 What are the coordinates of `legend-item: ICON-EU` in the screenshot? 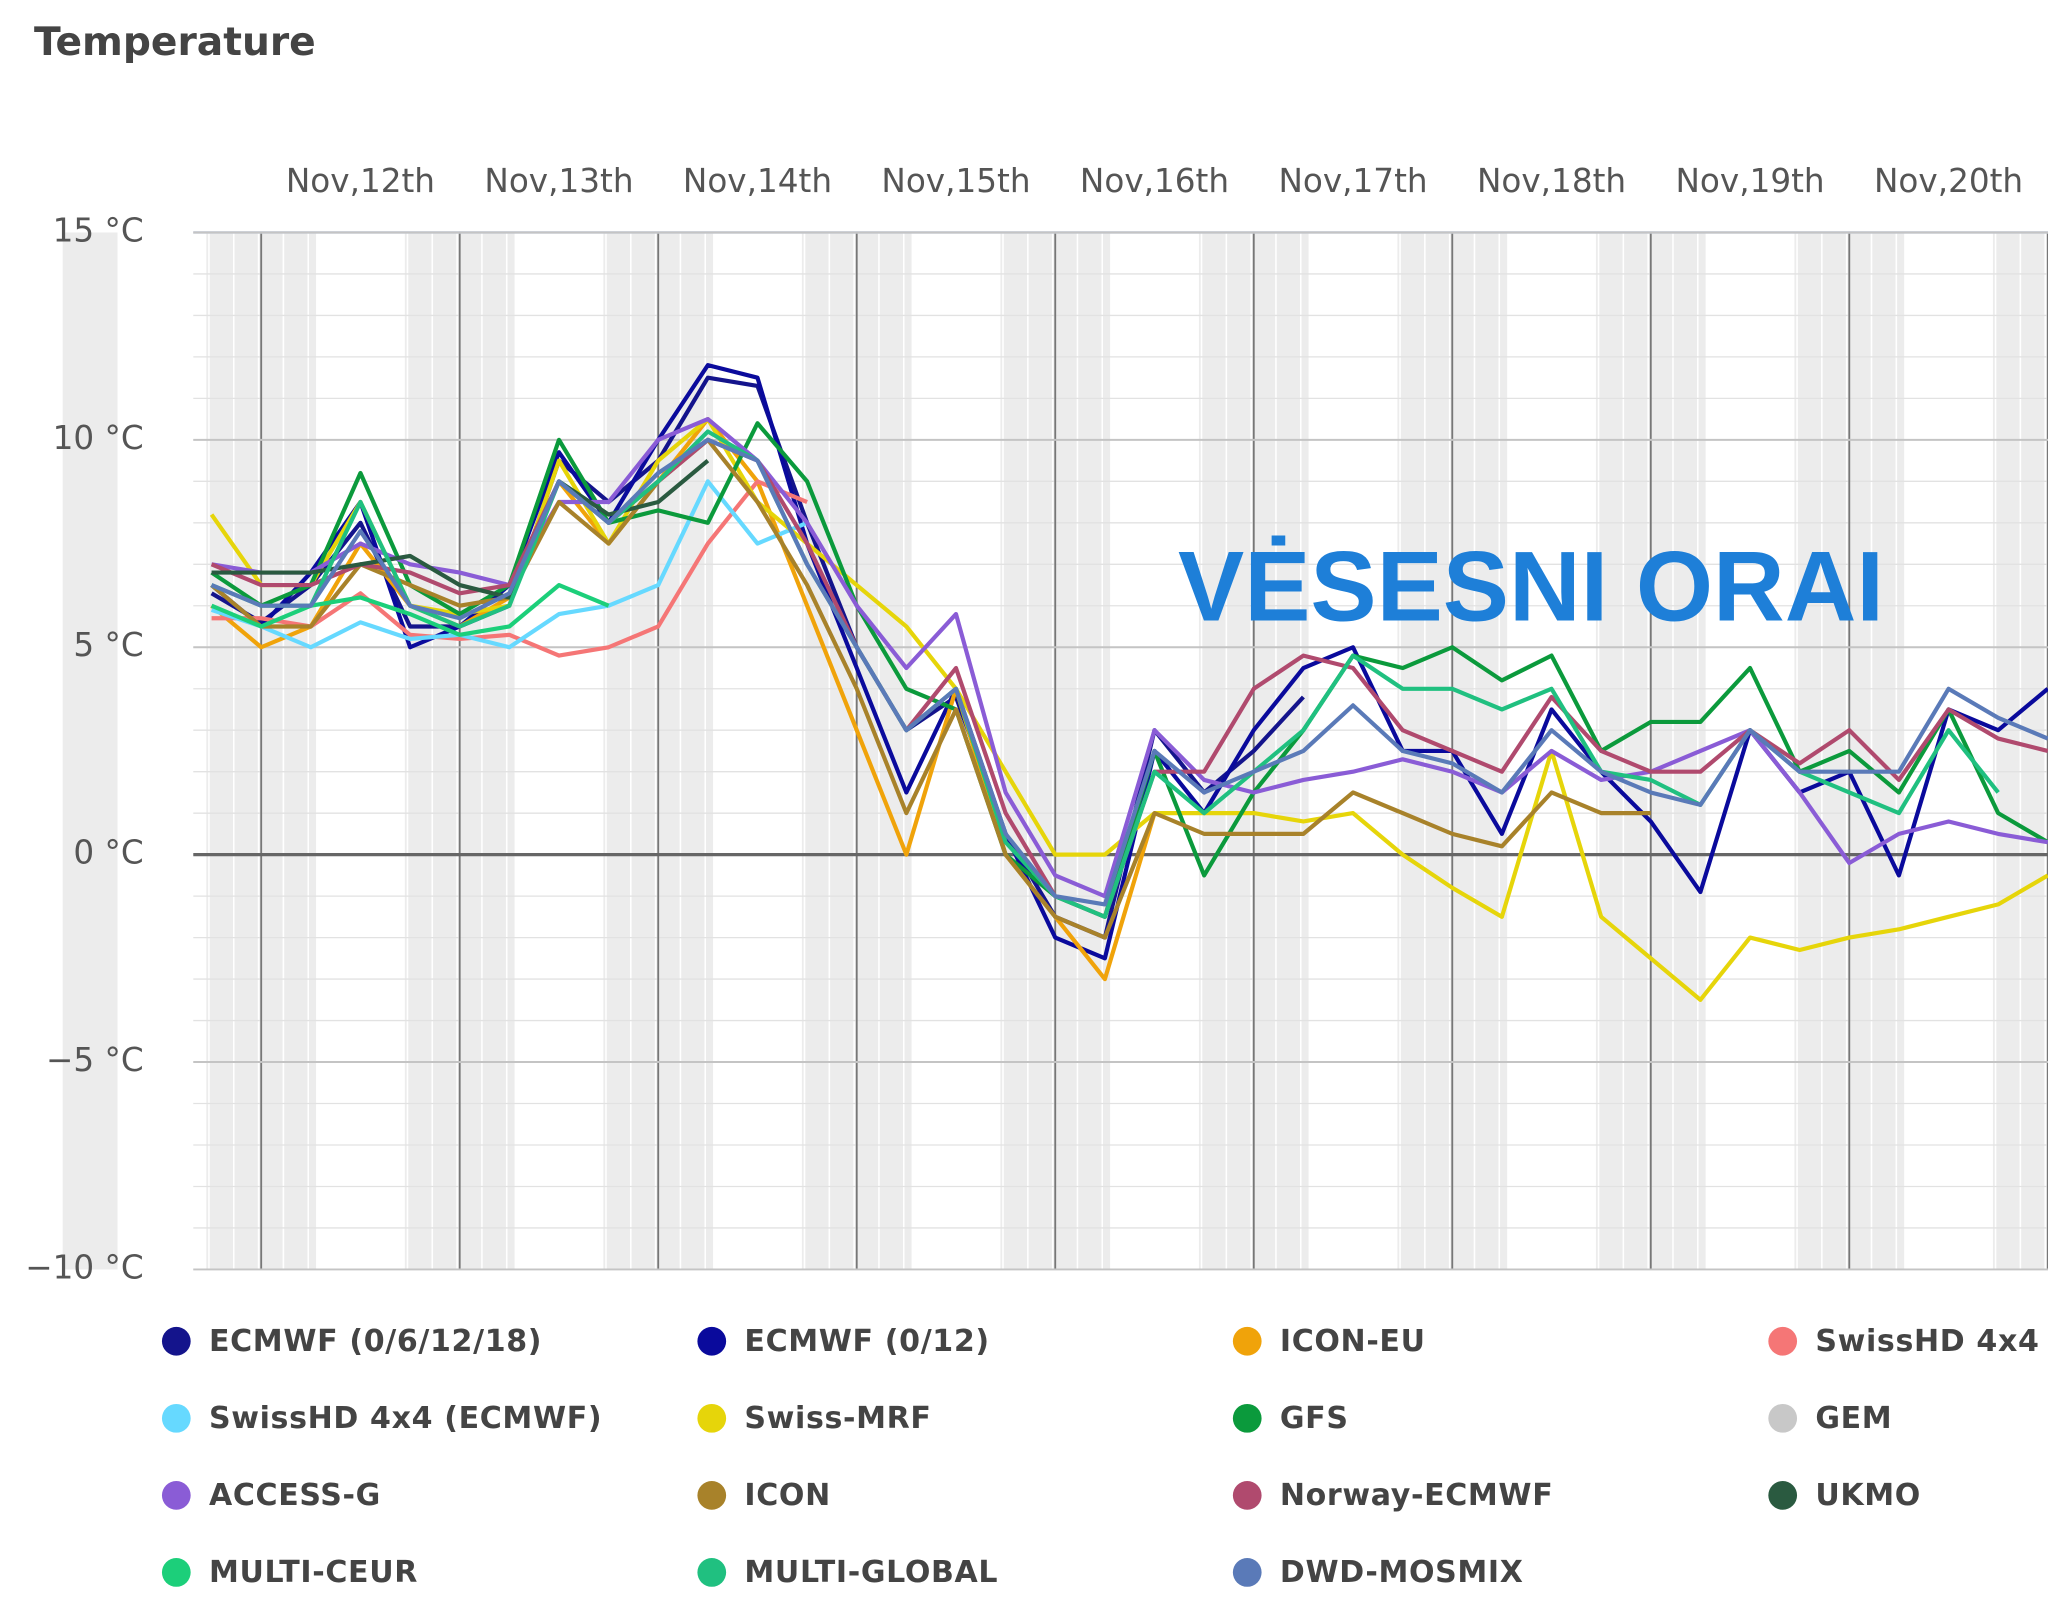 It's located at (1329, 1341).